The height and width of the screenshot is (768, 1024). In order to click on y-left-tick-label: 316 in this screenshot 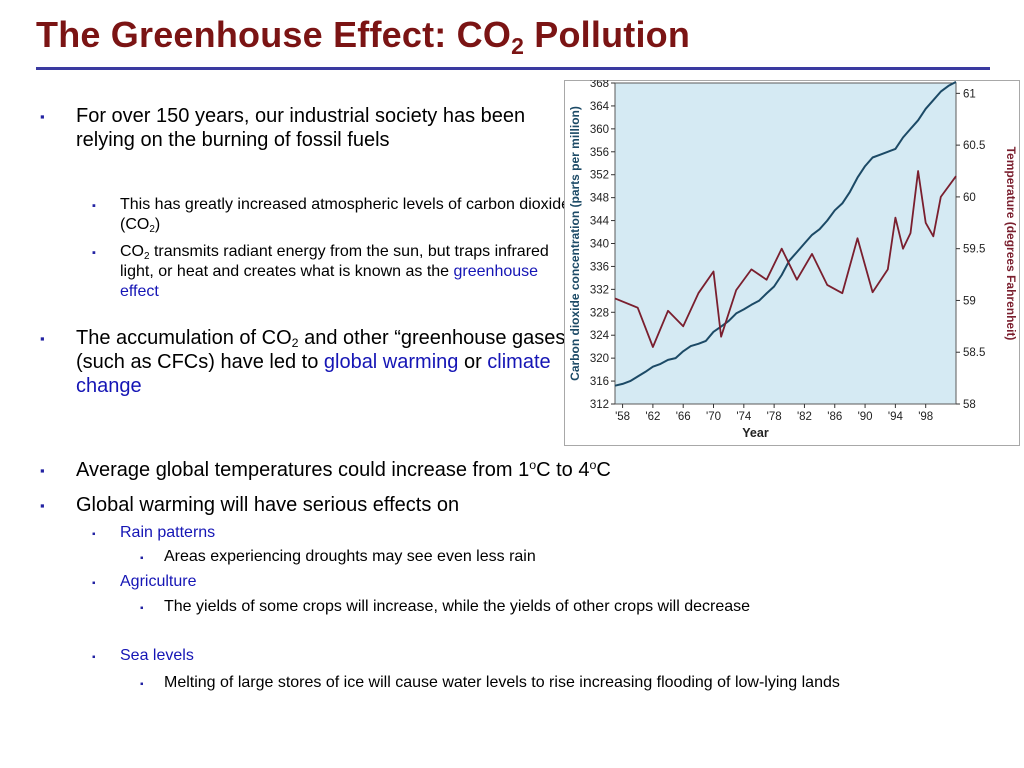, I will do `click(599, 382)`.